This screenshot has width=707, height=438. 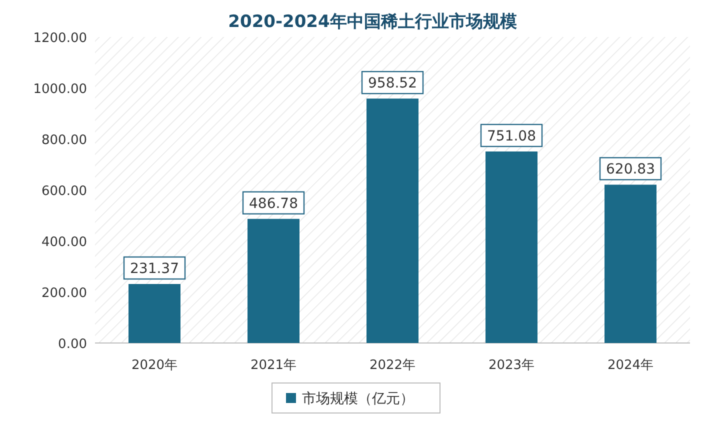 What do you see at coordinates (372, 22) in the screenshot?
I see `chart-title: 2020-2024年中国稀土行业市场规模` at bounding box center [372, 22].